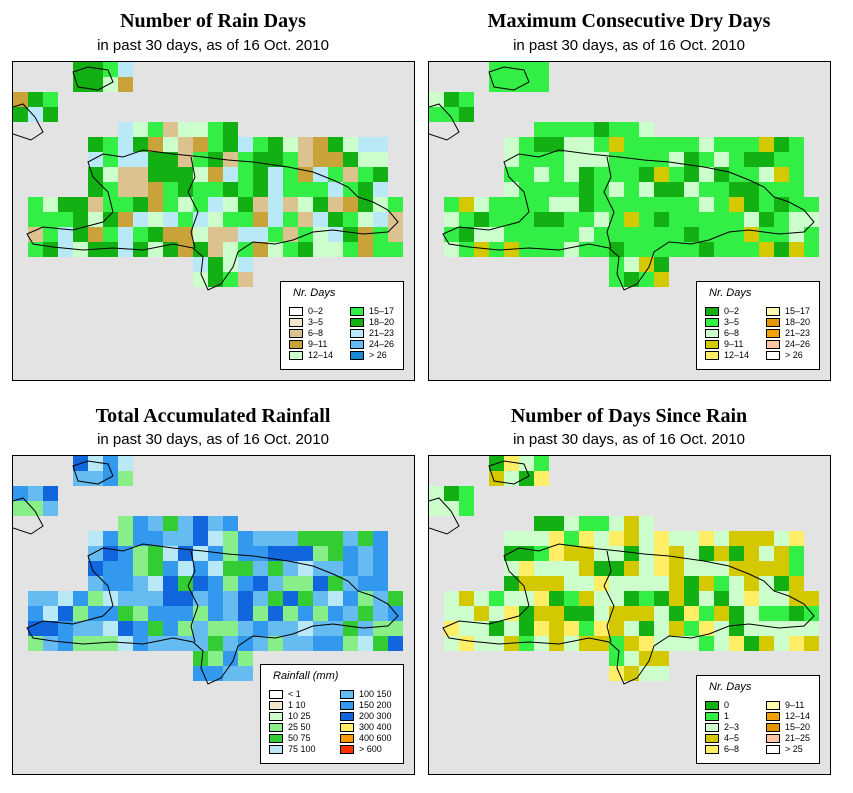 The image size is (853, 793). What do you see at coordinates (213, 416) in the screenshot?
I see `panel-title: Total Accumulated Rainfall` at bounding box center [213, 416].